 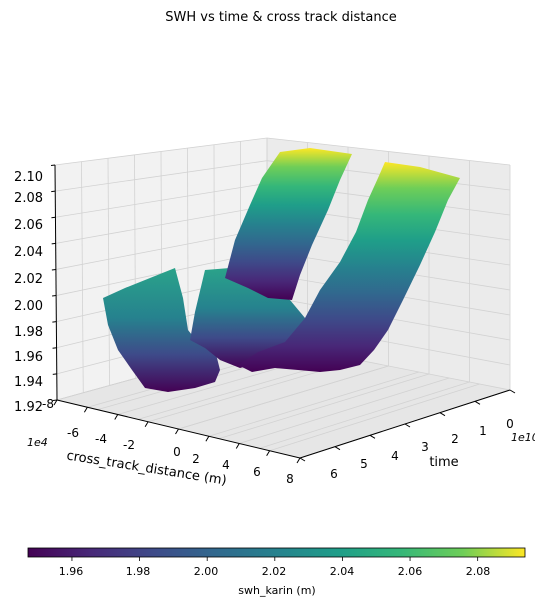 I want to click on surface-right-ridge, so click(x=349, y=267).